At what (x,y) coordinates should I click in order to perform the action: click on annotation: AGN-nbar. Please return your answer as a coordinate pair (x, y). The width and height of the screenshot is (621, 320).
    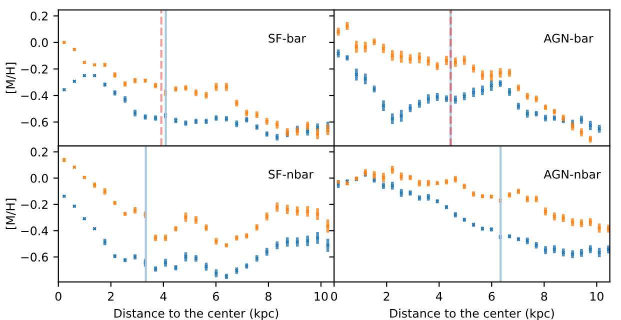
    Looking at the image, I should click on (572, 174).